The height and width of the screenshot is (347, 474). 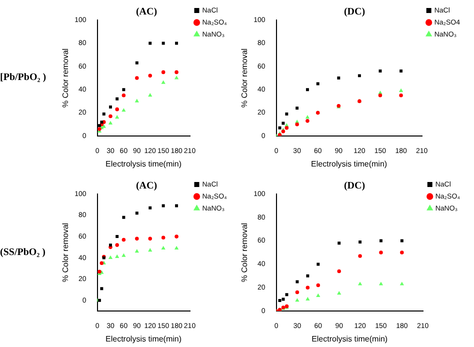 I want to click on text: [Pb/PbO₂ ), so click(x=23, y=78).